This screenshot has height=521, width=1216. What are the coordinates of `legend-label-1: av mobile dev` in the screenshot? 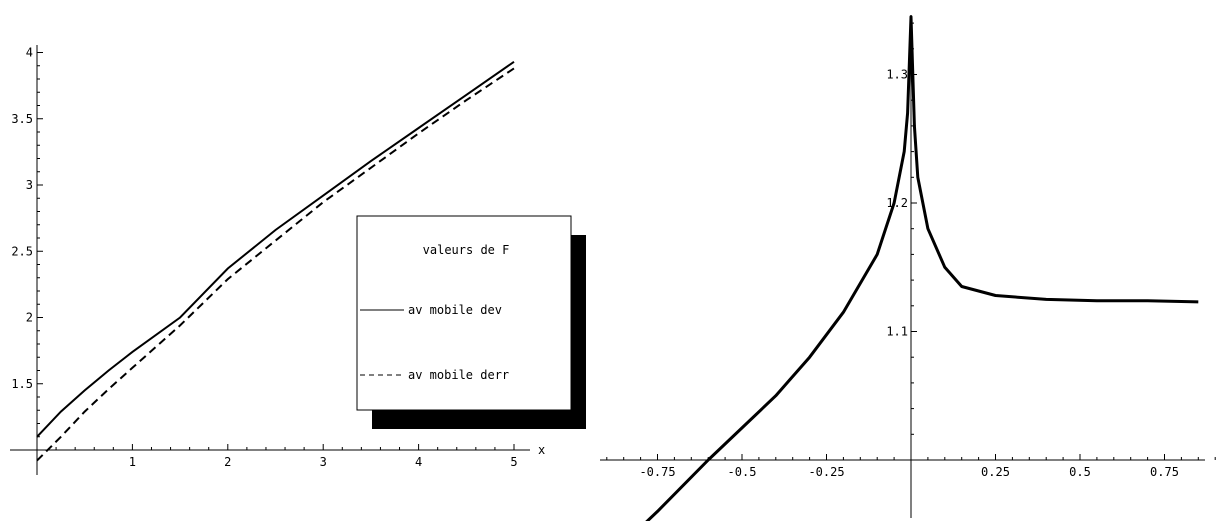 It's located at (455, 310).